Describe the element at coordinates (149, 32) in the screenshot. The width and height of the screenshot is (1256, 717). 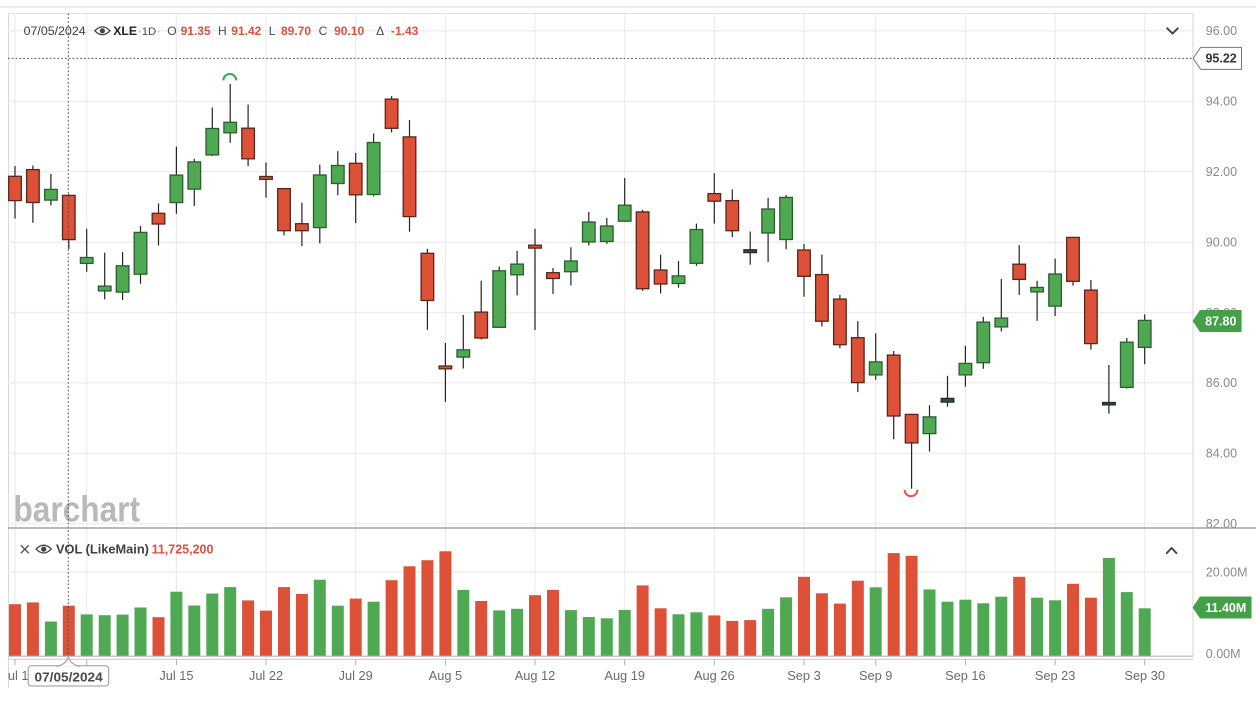
I see `svg-text: 1D` at that location.